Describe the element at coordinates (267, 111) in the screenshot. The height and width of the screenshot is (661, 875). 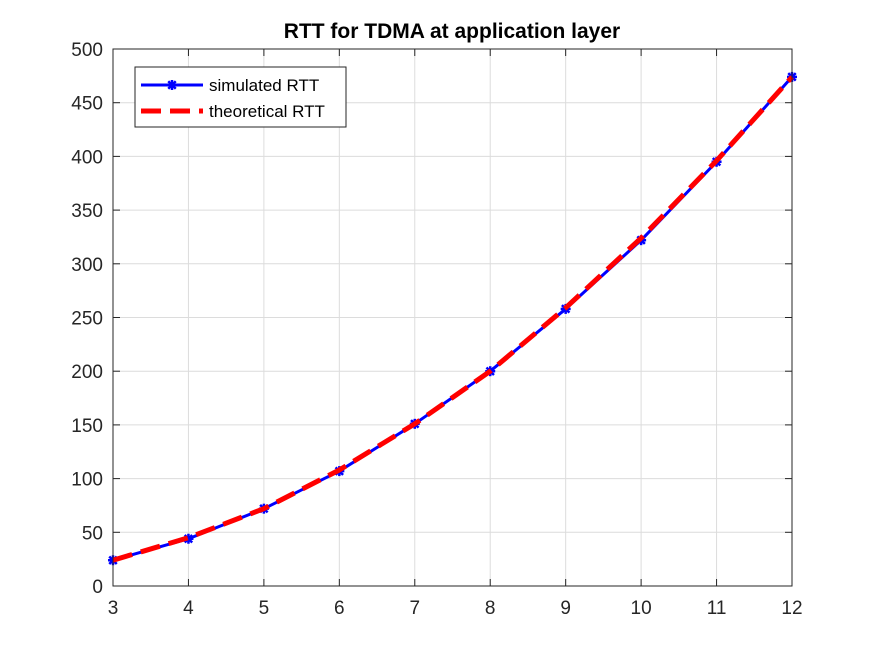
I see `legend-label-theoretical: theoretical RTT` at that location.